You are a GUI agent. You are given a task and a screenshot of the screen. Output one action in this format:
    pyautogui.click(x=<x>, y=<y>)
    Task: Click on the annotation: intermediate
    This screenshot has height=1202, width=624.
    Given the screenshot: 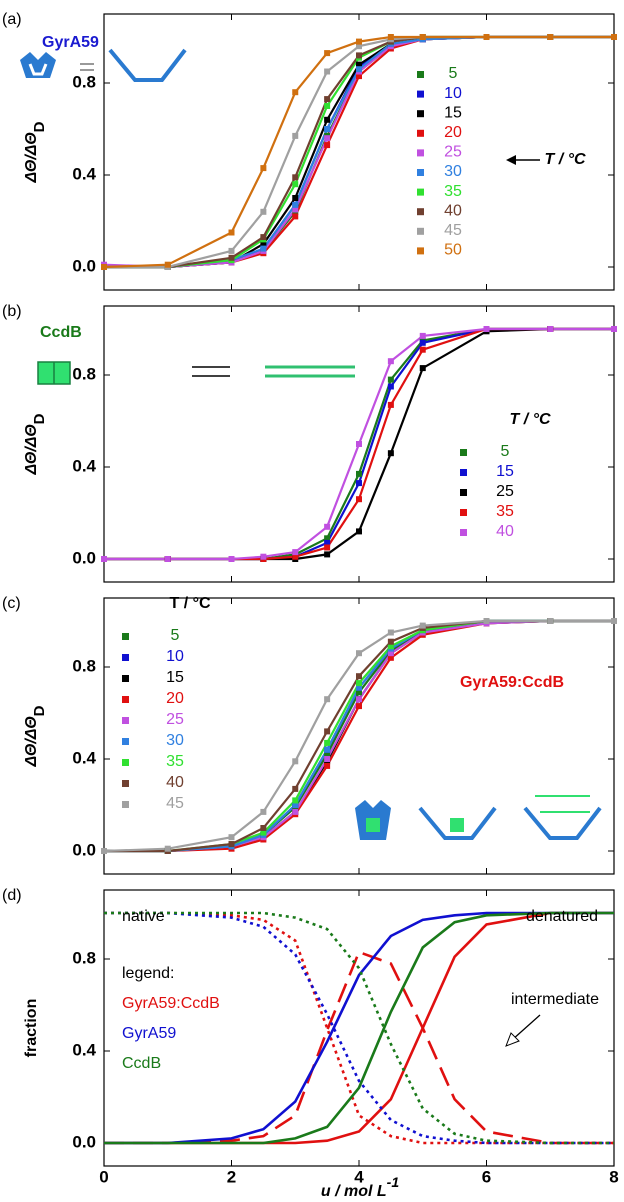 What is the action you would take?
    pyautogui.click(x=555, y=999)
    